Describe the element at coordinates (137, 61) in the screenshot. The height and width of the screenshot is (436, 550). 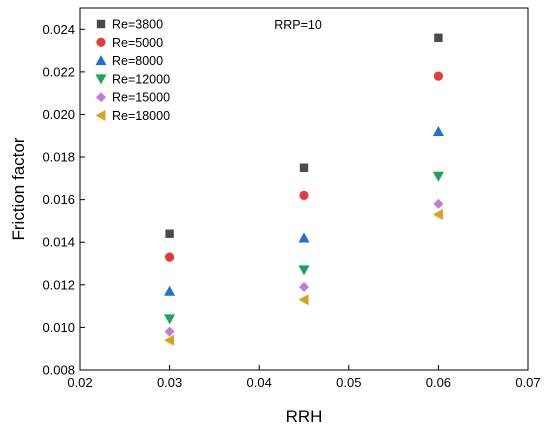
I see `legend-label: Re=8000` at that location.